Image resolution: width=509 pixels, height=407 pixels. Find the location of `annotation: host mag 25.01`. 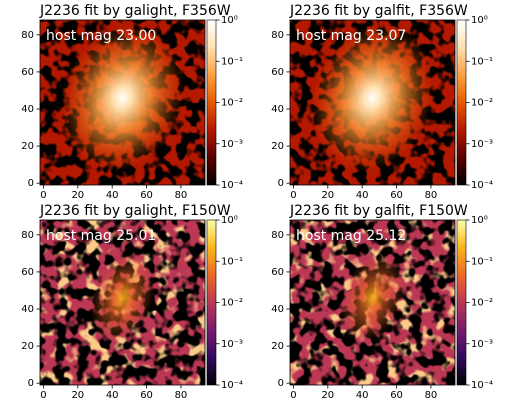

annotation: host mag 25.01 is located at coordinates (101, 236).